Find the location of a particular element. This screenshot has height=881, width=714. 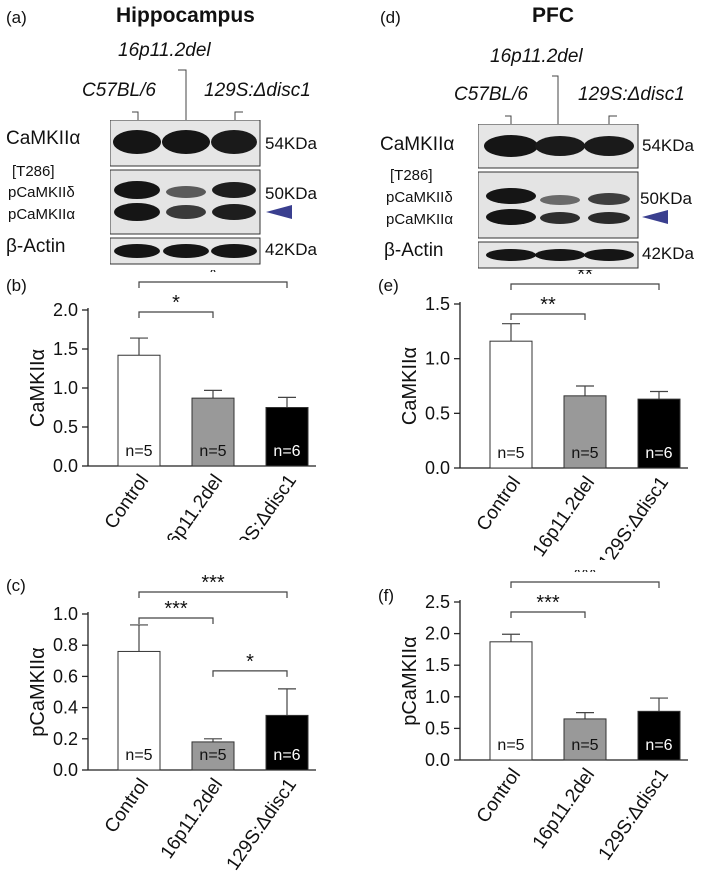

blot-label-palpha-a: pCaMKIIα is located at coordinates (42, 214).